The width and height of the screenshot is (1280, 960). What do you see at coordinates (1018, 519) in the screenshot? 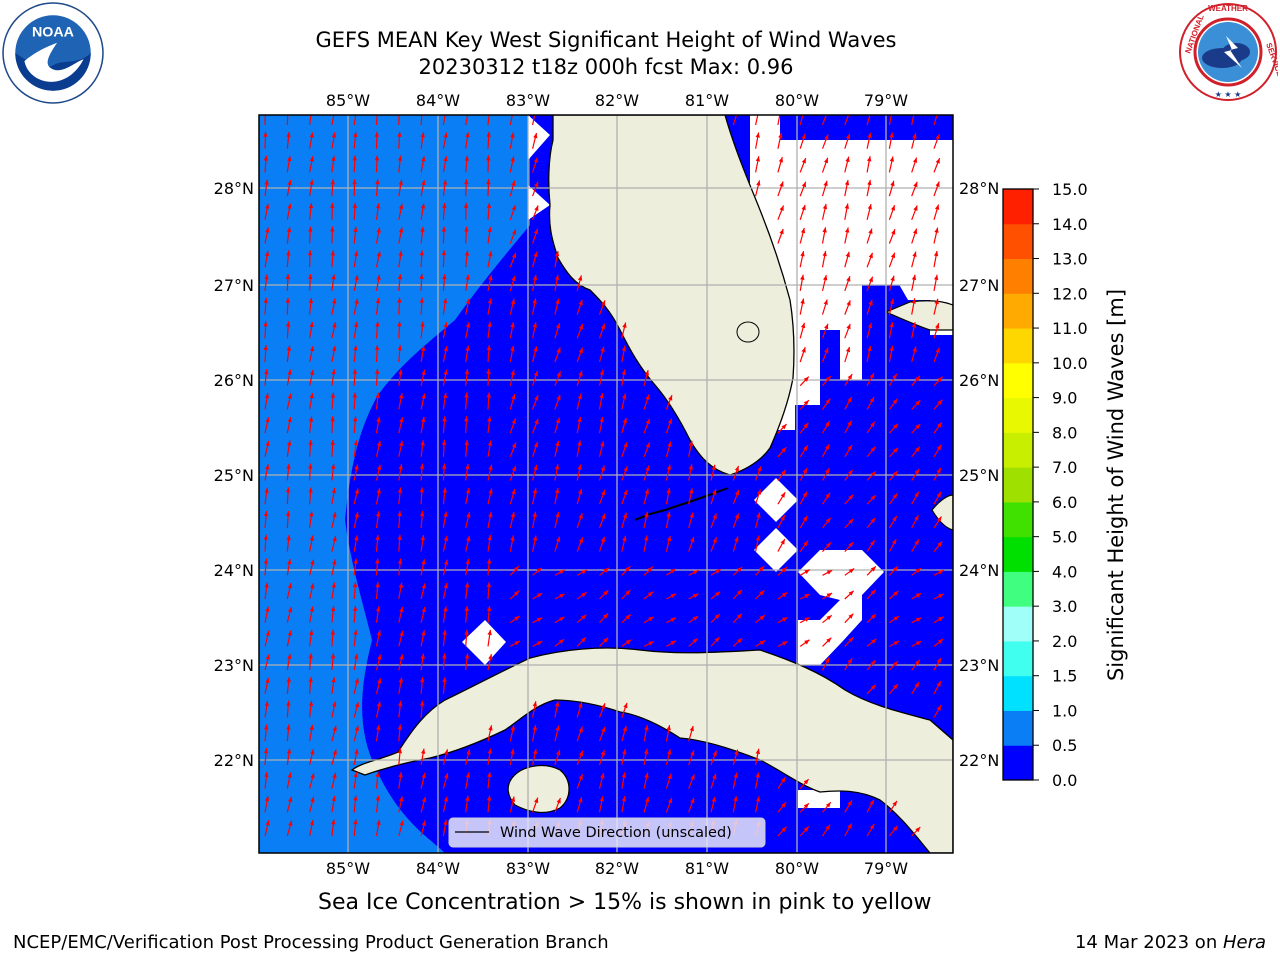
I see `colorbar-segment` at bounding box center [1018, 519].